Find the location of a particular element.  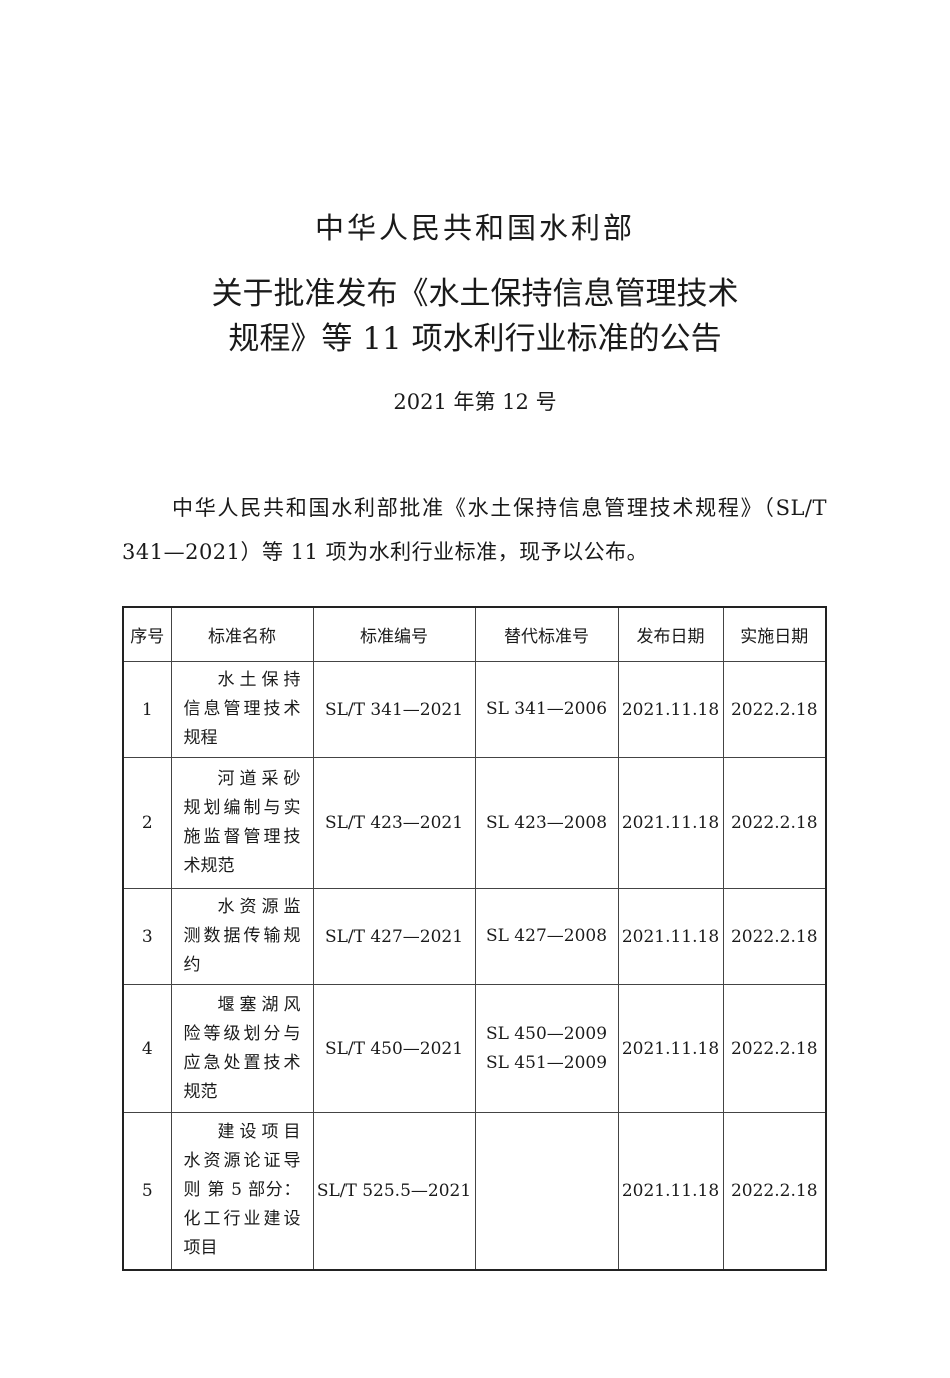

replaced-standard-code: SL 341—2006 is located at coordinates (546, 709).